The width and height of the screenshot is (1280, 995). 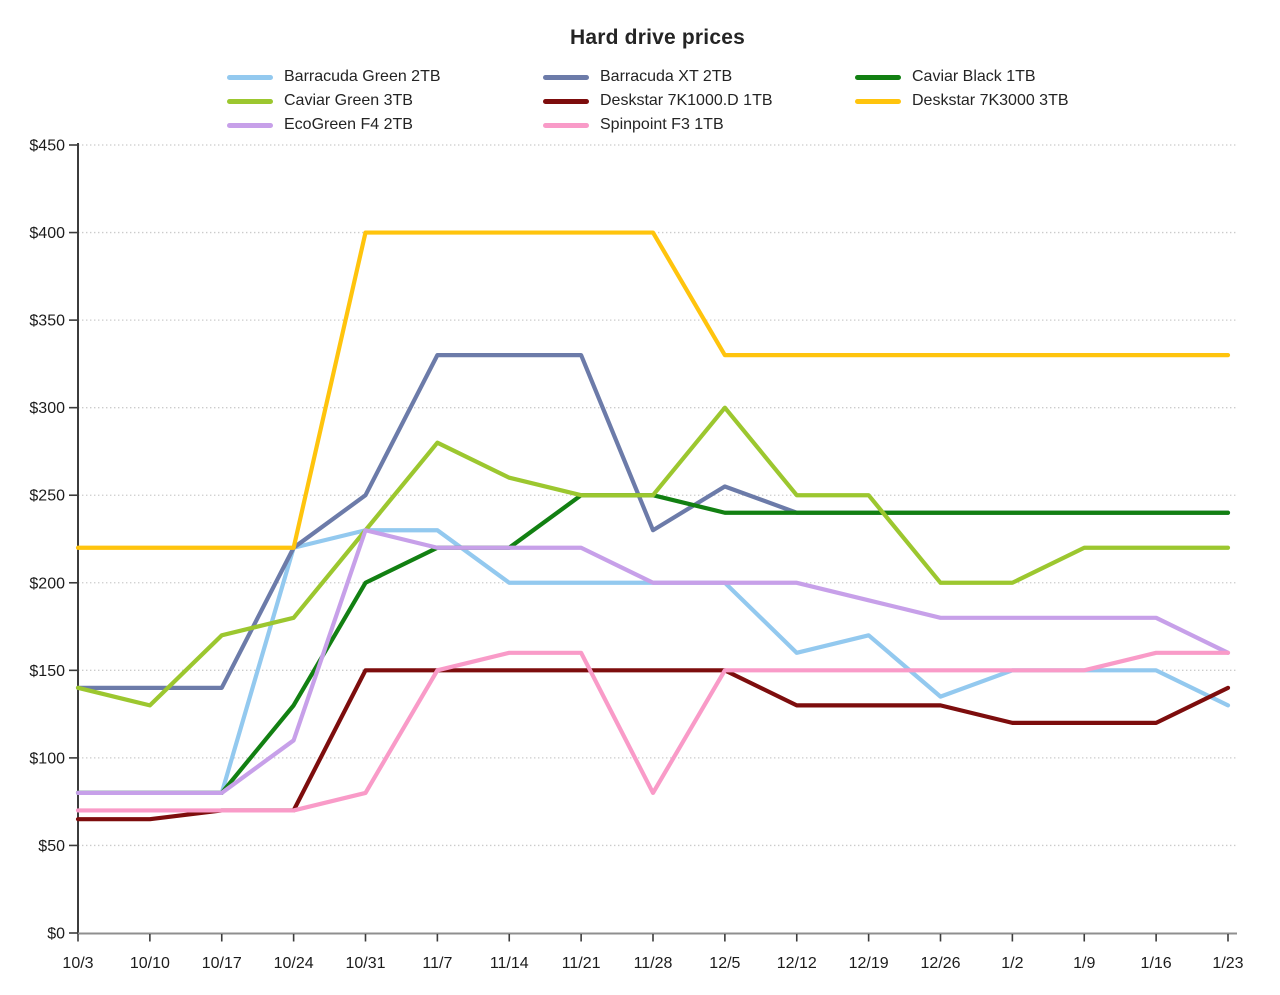 I want to click on y-tick-label: $300, so click(x=47, y=408).